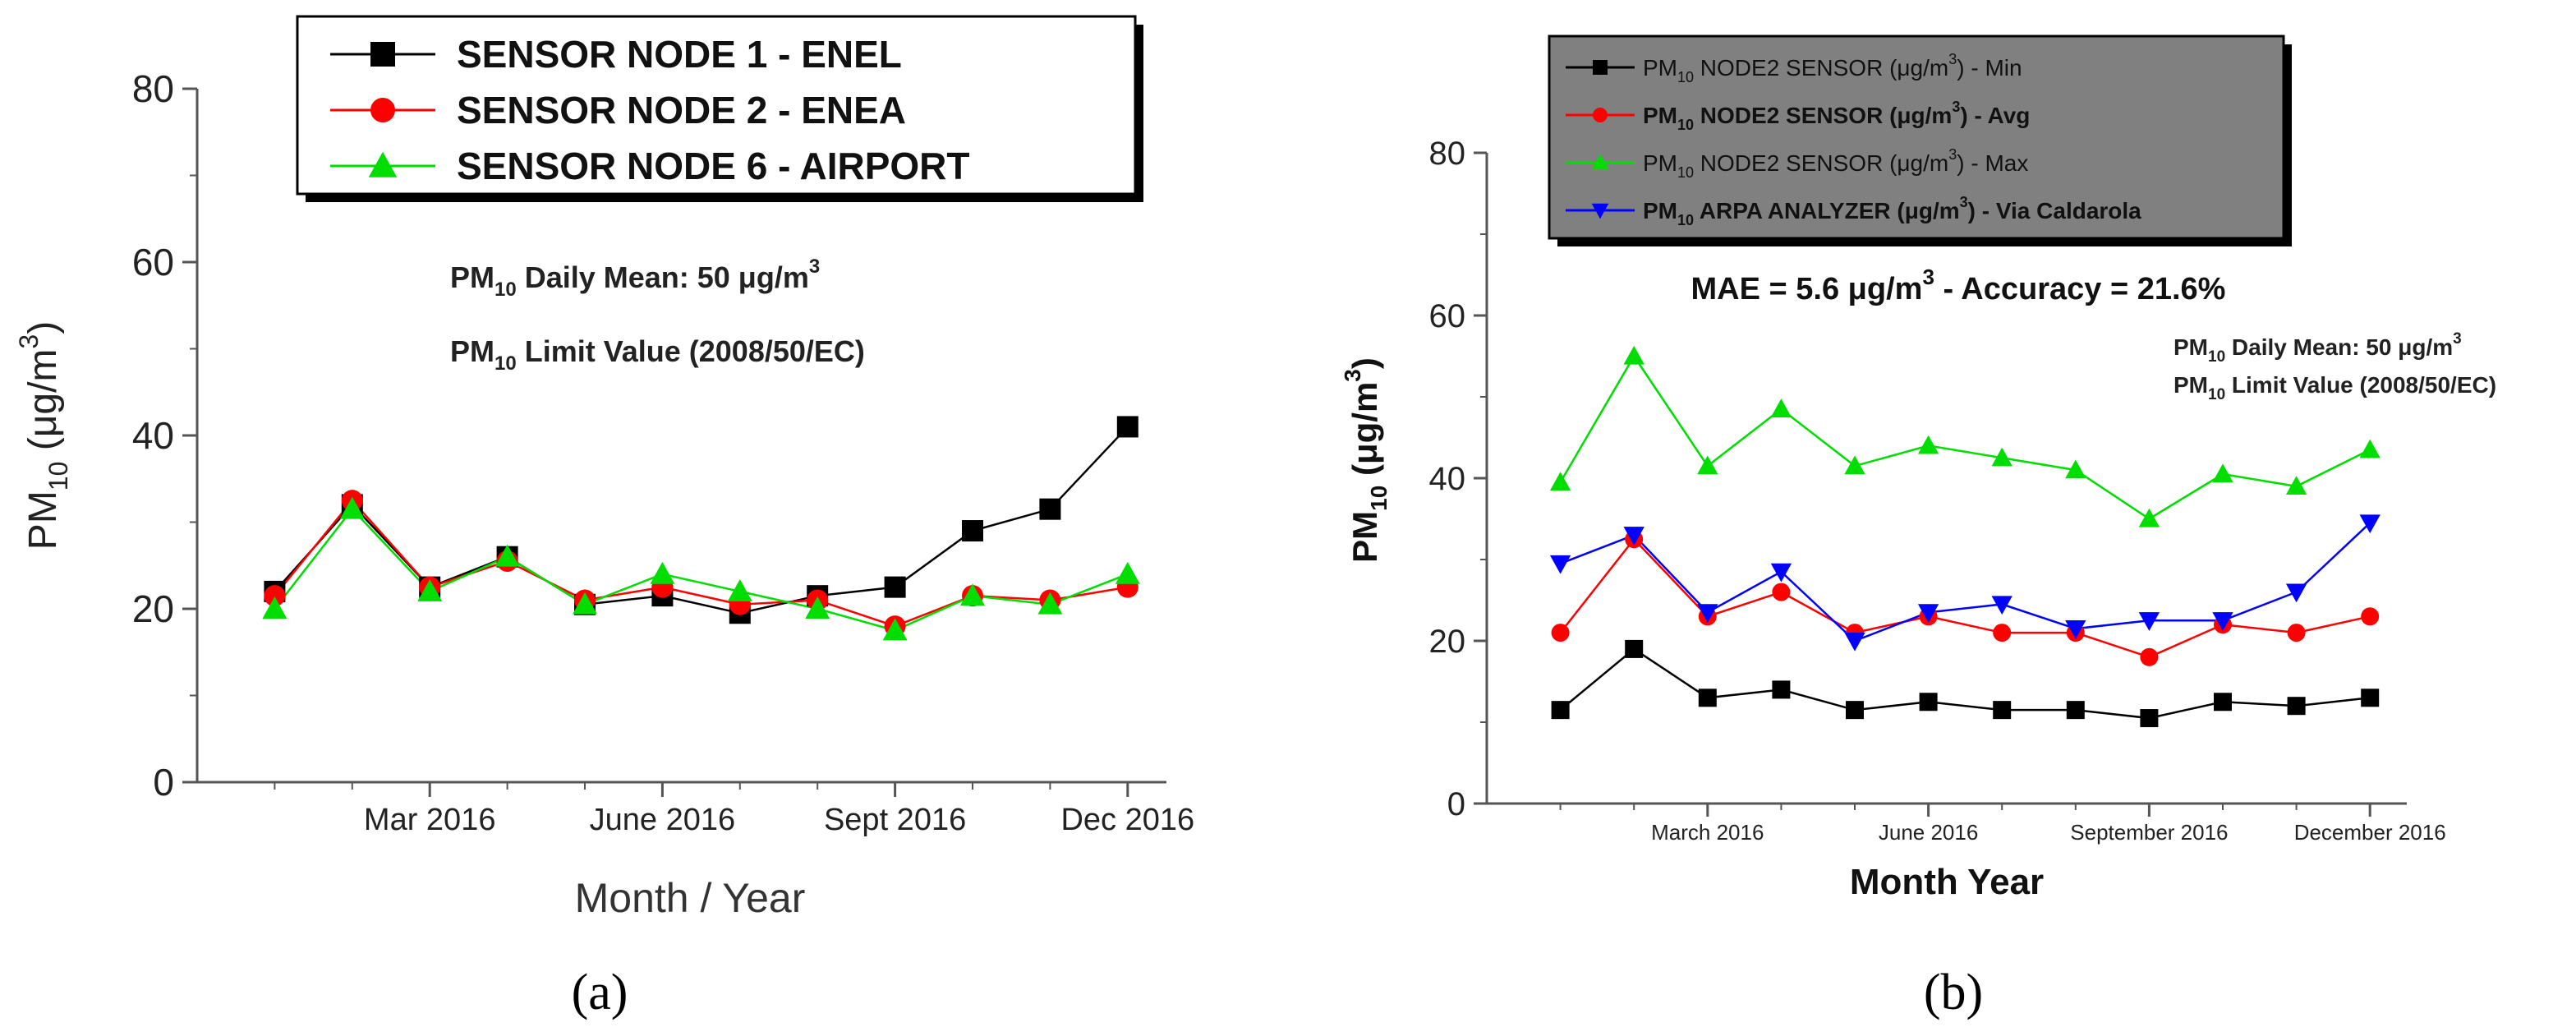 The image size is (2576, 1027). Describe the element at coordinates (1456, 804) in the screenshot. I see `chart-b-ytick-label: 0` at that location.